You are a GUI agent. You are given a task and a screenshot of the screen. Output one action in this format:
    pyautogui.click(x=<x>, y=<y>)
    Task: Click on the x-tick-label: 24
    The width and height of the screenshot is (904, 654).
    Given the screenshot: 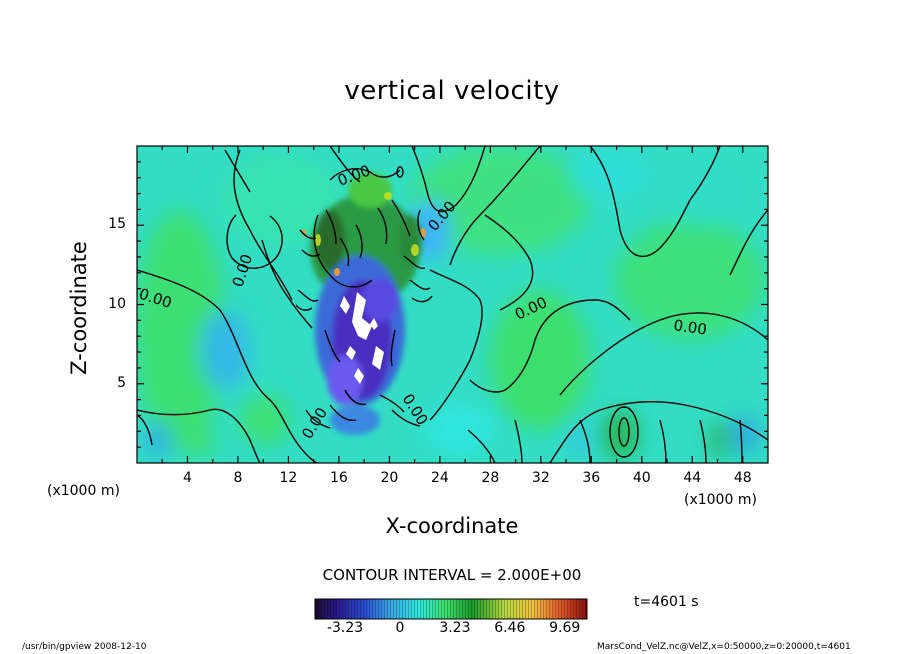 What is the action you would take?
    pyautogui.click(x=439, y=478)
    